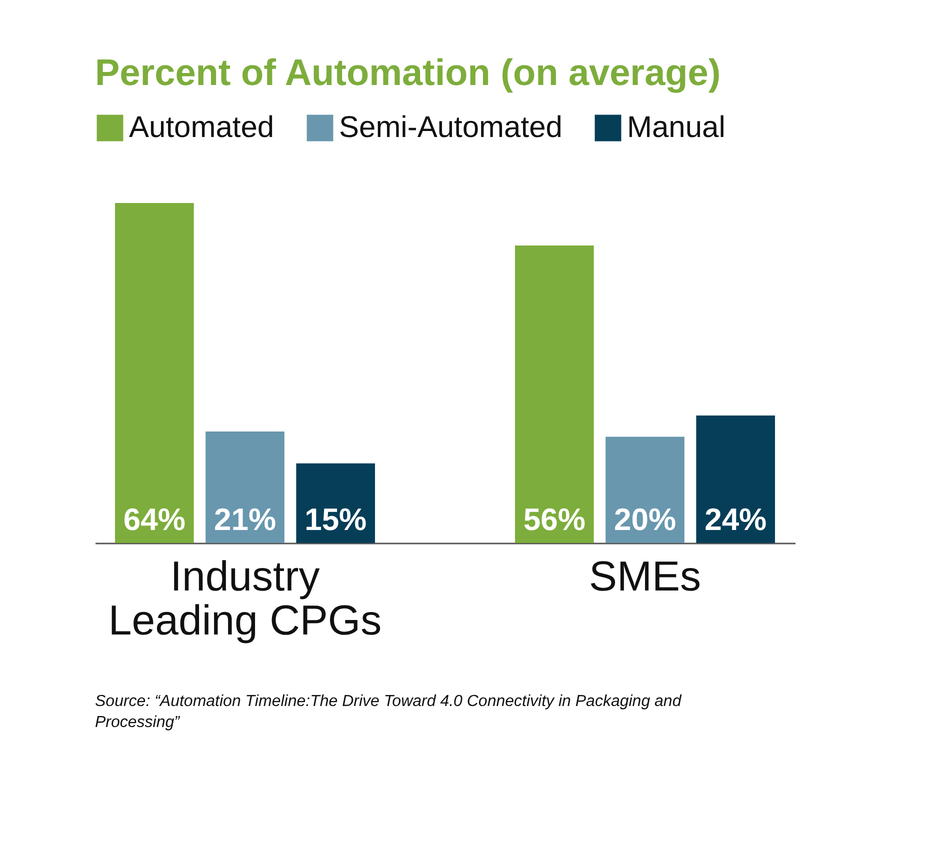  What do you see at coordinates (245, 519) in the screenshot?
I see `data-label: 21%` at bounding box center [245, 519].